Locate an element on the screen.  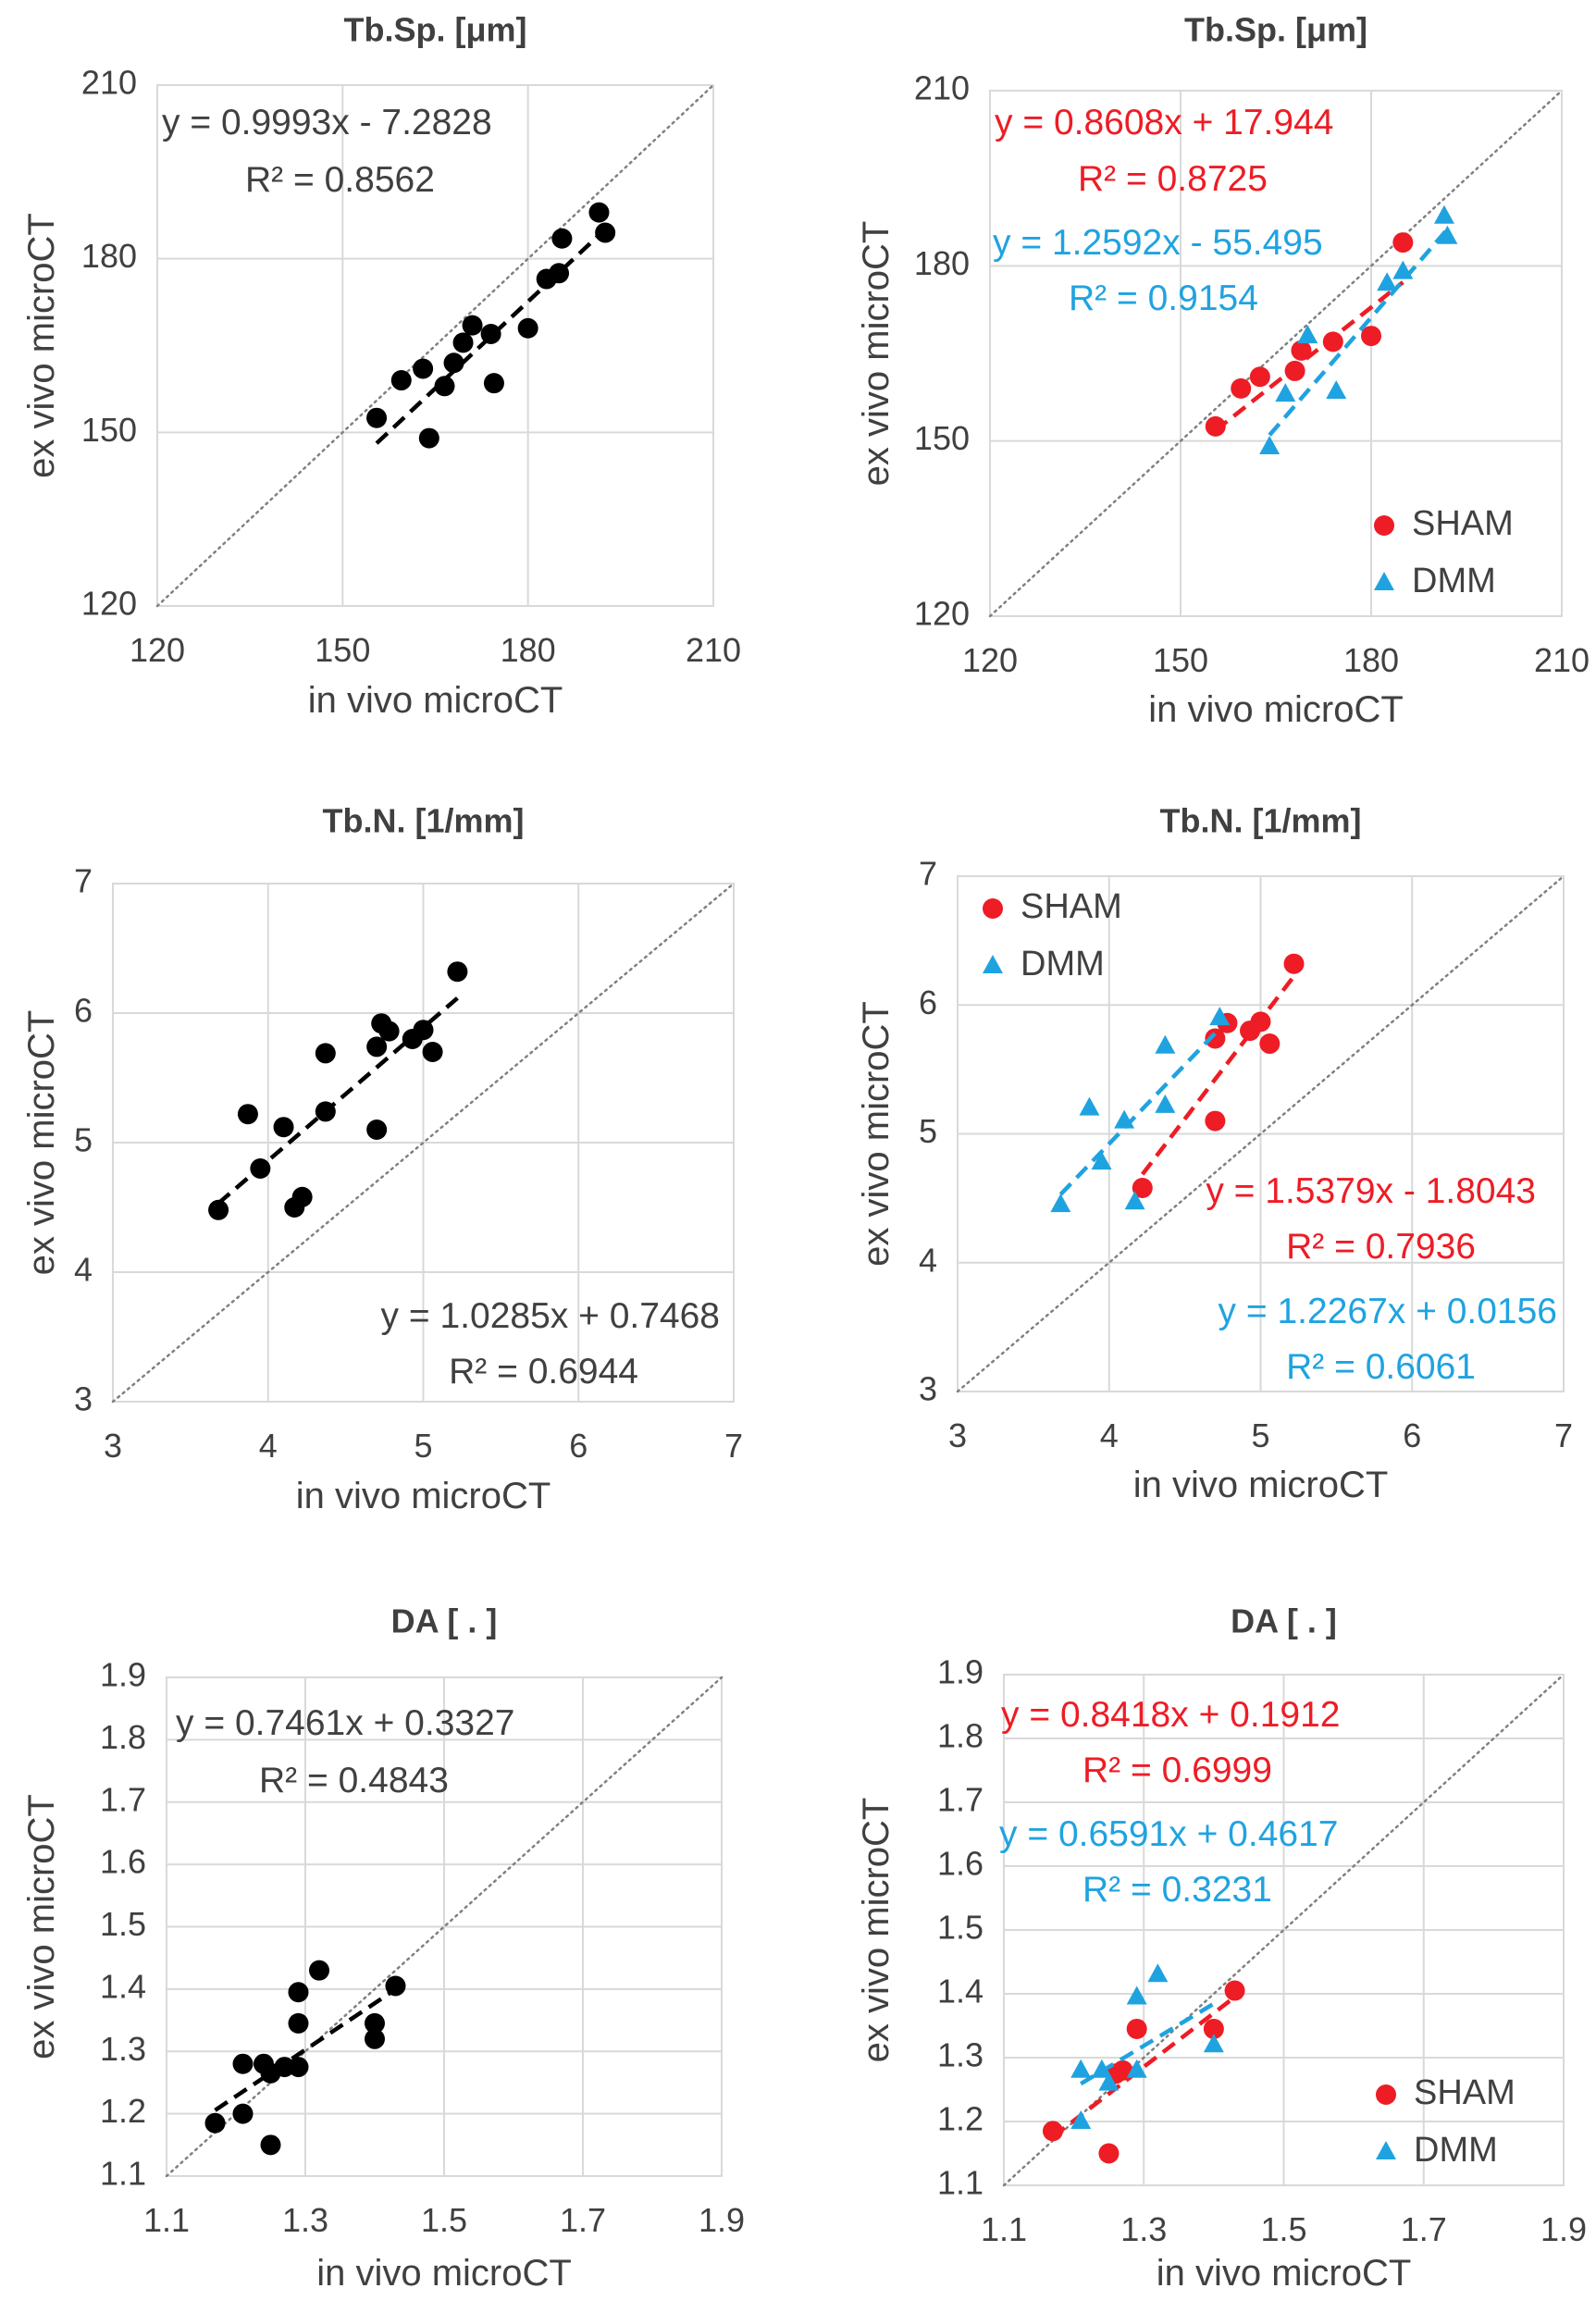
r-squared-label: R² = 0.6061 is located at coordinates (1381, 1367).